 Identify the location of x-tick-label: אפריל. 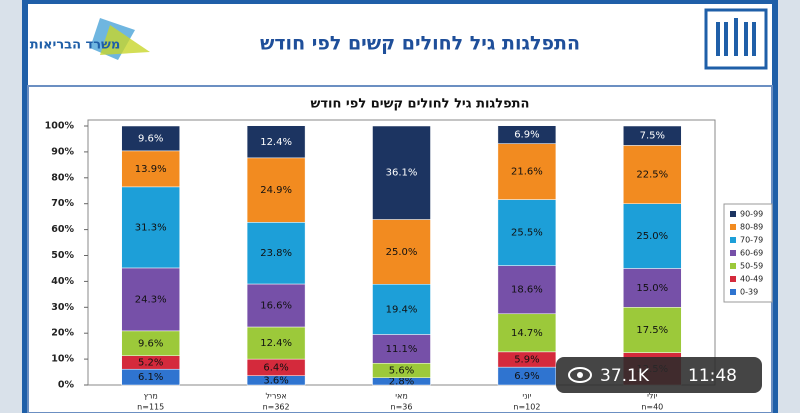
(275, 396).